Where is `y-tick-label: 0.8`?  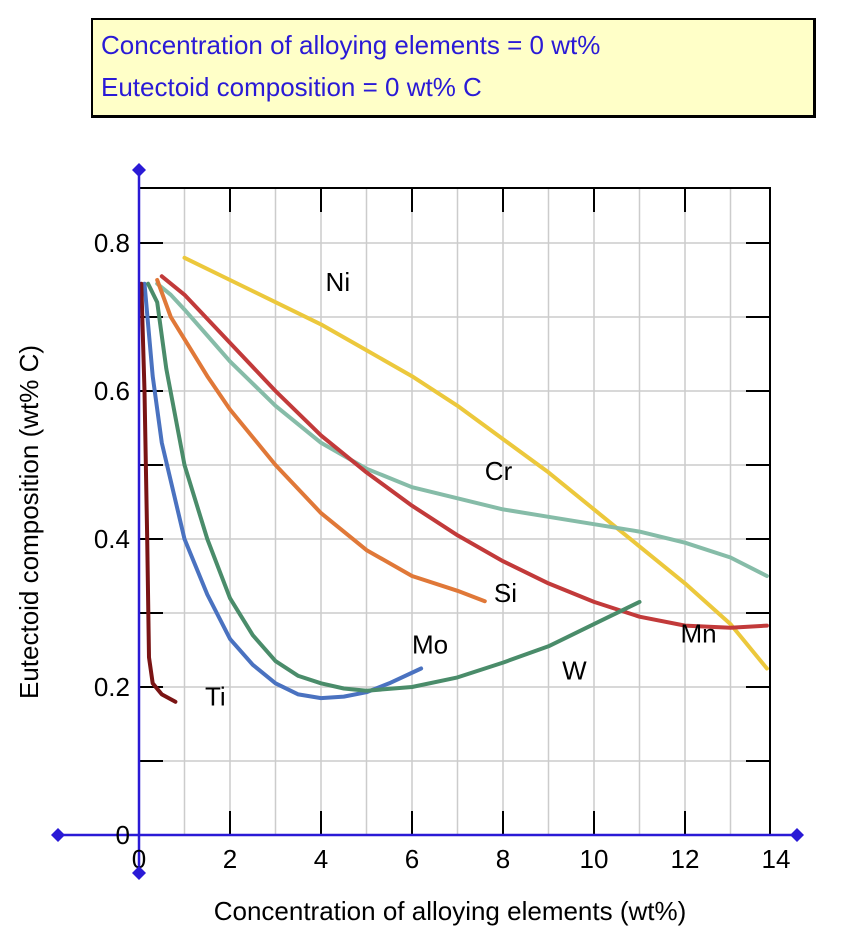
y-tick-label: 0.8 is located at coordinates (112, 243).